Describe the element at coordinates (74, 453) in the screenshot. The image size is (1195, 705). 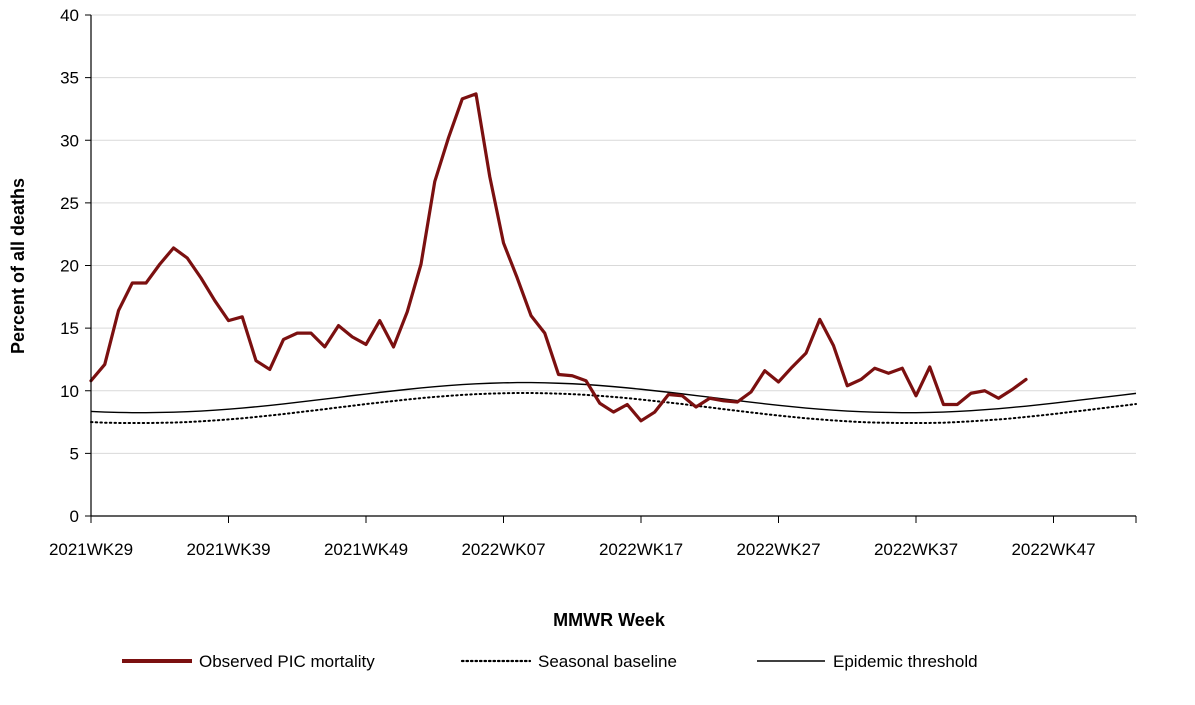
I see `y-tick-label: 5` at that location.